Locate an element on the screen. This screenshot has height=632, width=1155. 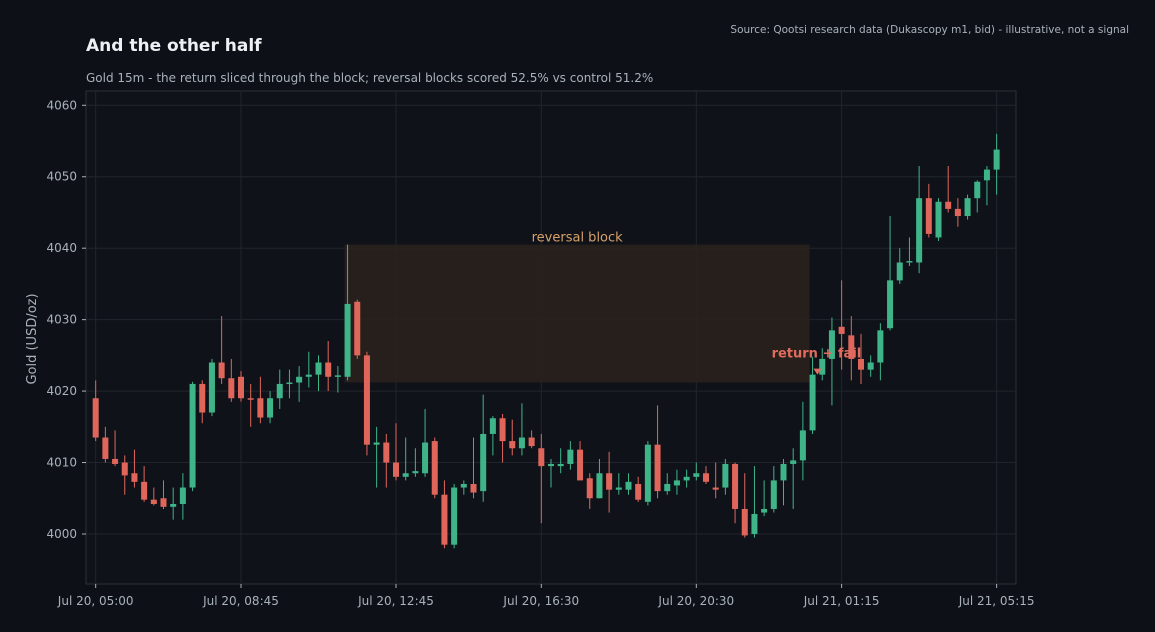
y-tick-label: 4000 is located at coordinates (61, 534).